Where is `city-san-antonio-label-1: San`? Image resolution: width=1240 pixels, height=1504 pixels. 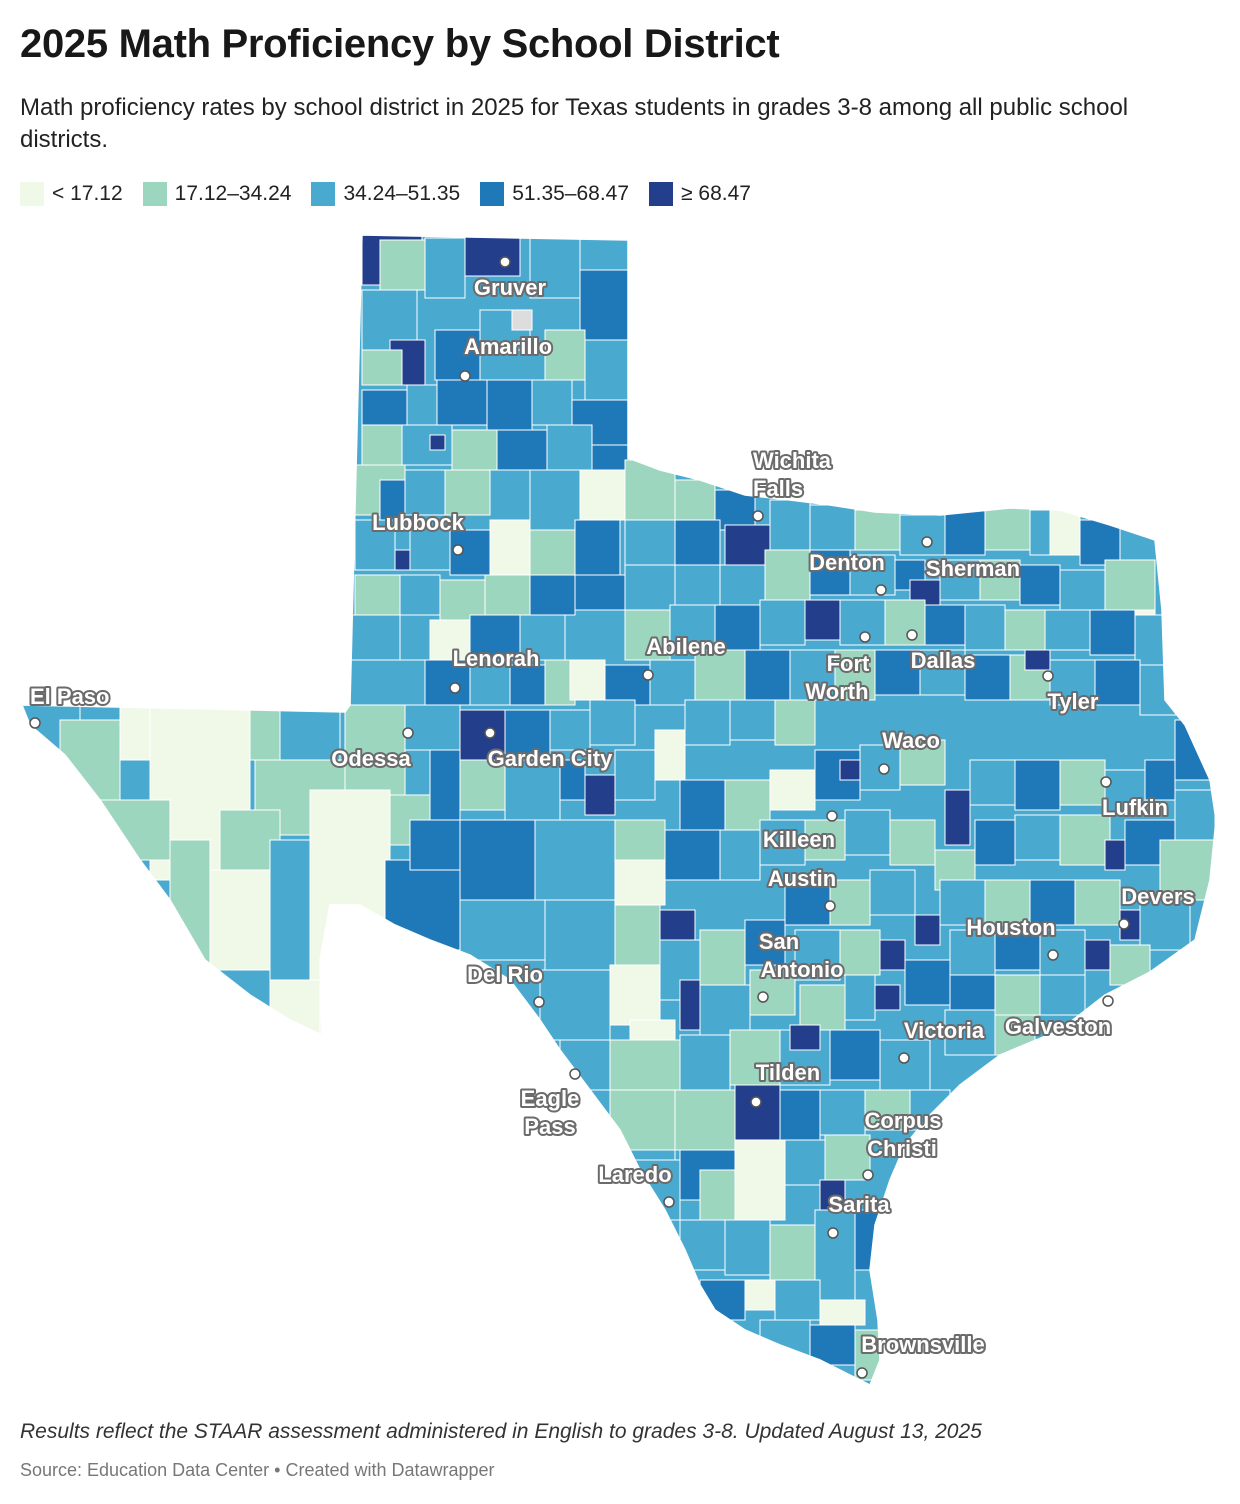
city-san-antonio-label-1: San is located at coordinates (779, 941).